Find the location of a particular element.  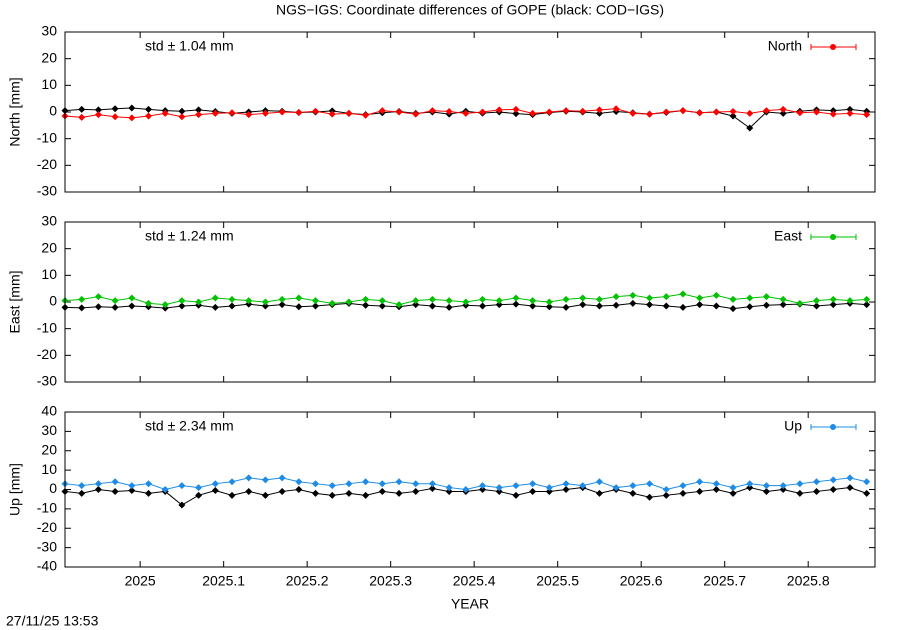

y-axis-label: North [mm] is located at coordinates (15, 111).